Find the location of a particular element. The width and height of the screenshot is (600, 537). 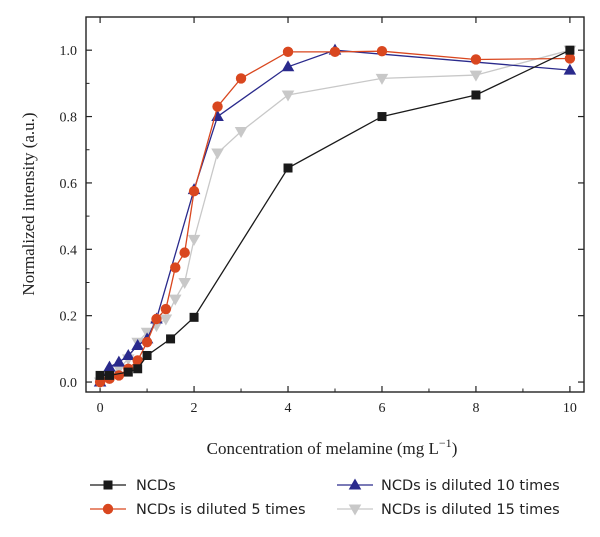

y-tick-label: 0.0 is located at coordinates (69, 383).